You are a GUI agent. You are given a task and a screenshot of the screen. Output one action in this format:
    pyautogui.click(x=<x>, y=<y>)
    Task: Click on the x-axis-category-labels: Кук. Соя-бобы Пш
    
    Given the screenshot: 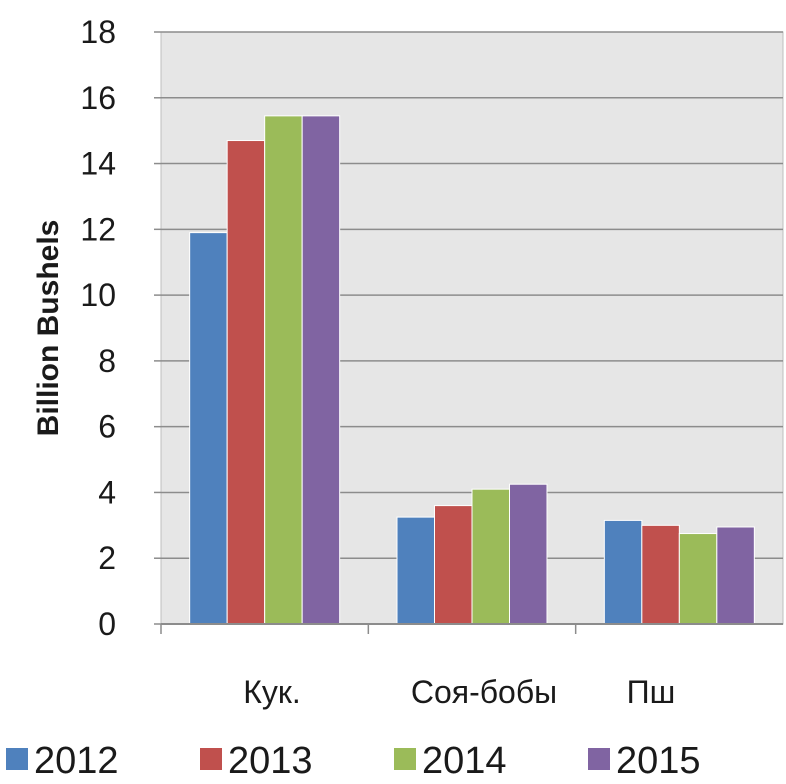 What is the action you would take?
    pyautogui.click(x=459, y=692)
    